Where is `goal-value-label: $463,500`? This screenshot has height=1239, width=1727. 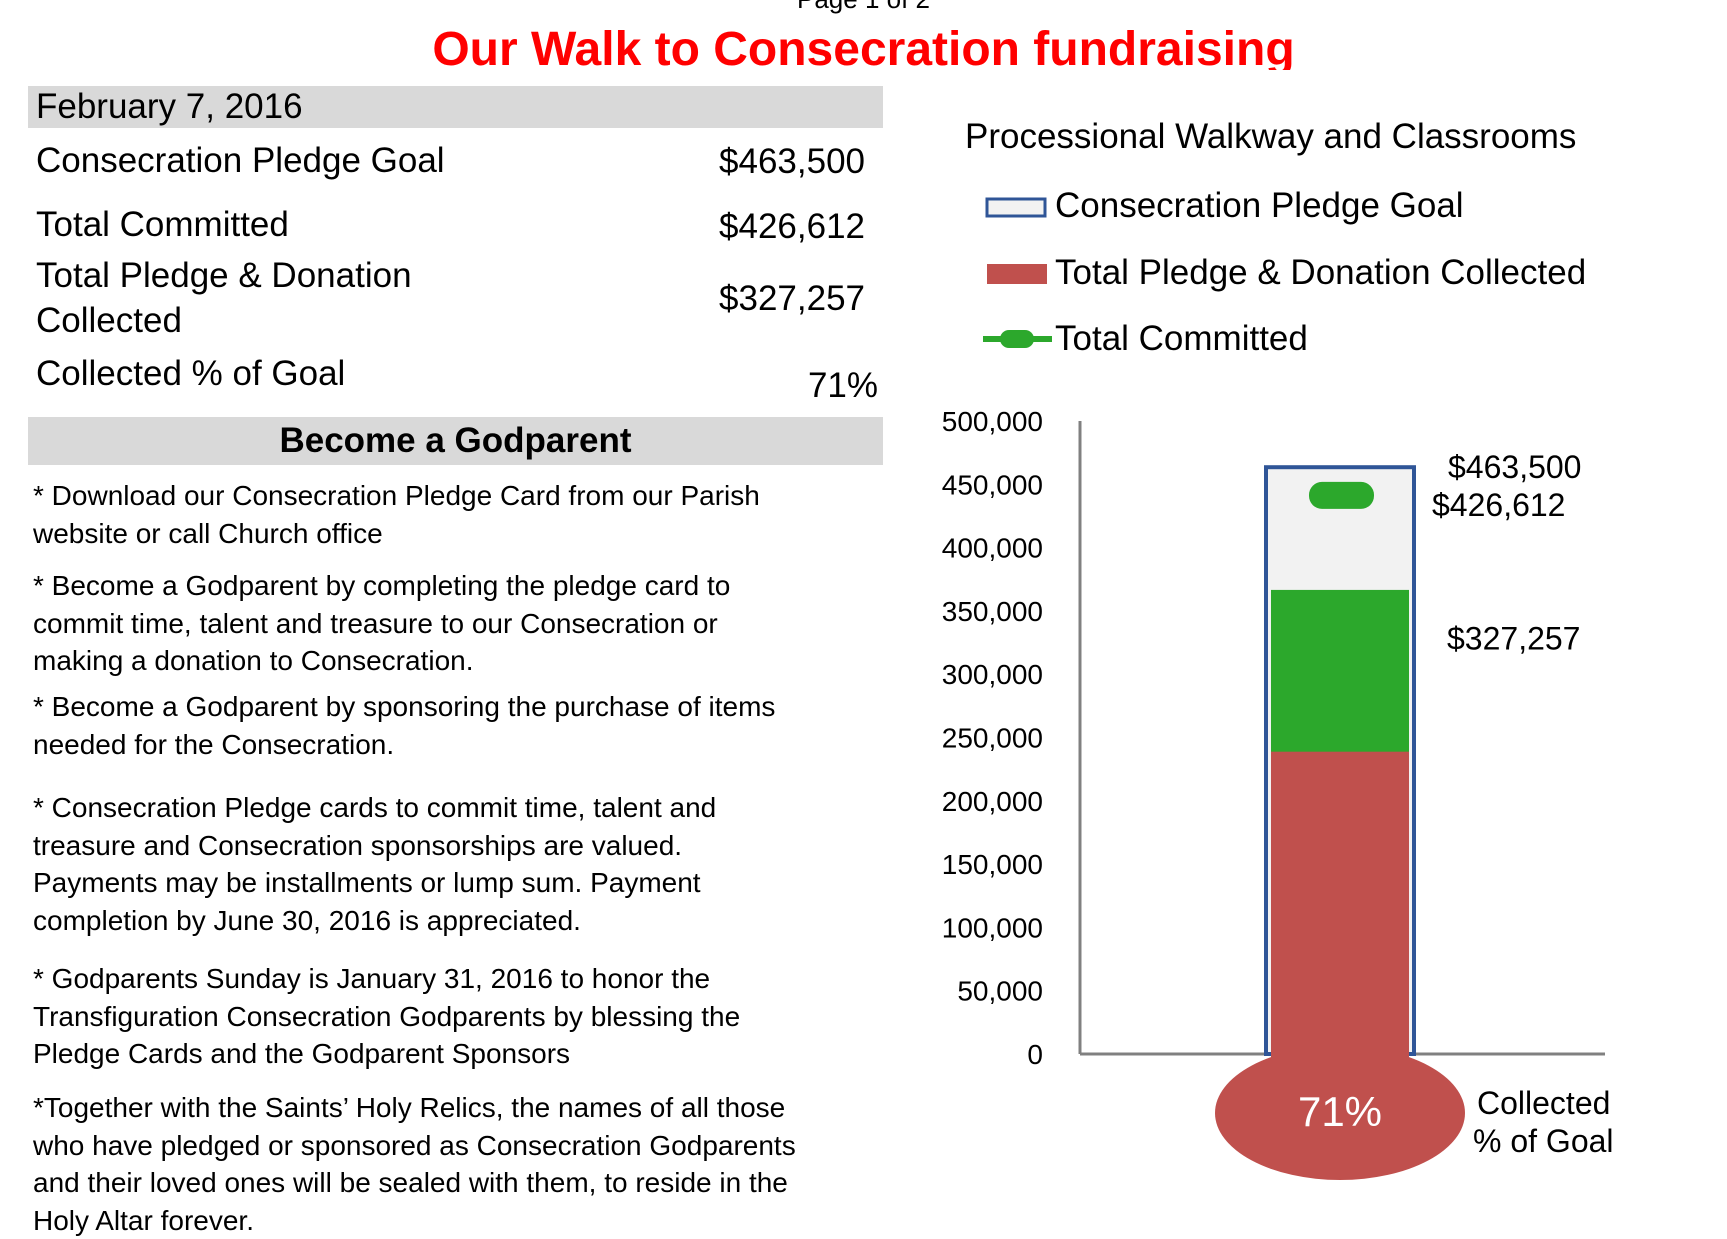 goal-value-label: $463,500 is located at coordinates (1514, 467).